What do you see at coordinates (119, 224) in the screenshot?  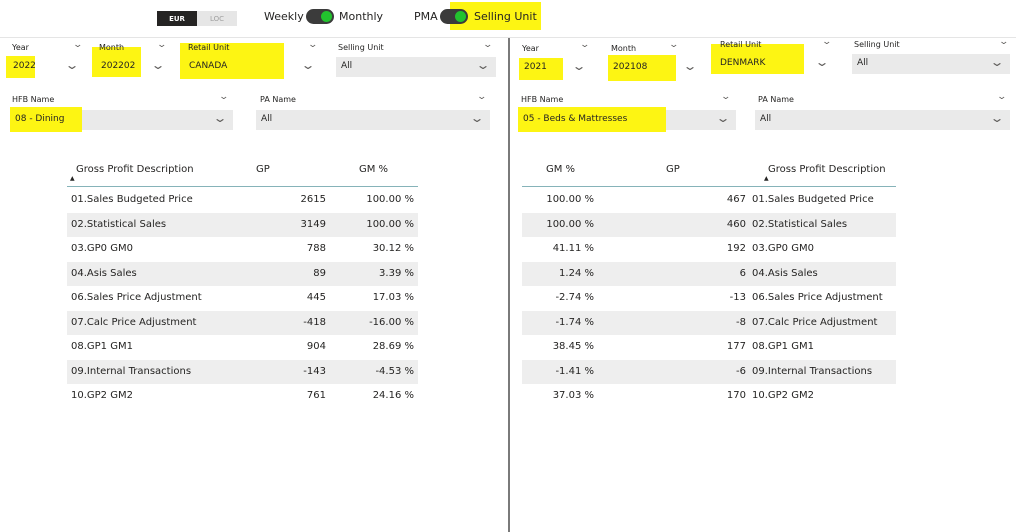 I see `cell-desc: 02.Statistical Sales` at bounding box center [119, 224].